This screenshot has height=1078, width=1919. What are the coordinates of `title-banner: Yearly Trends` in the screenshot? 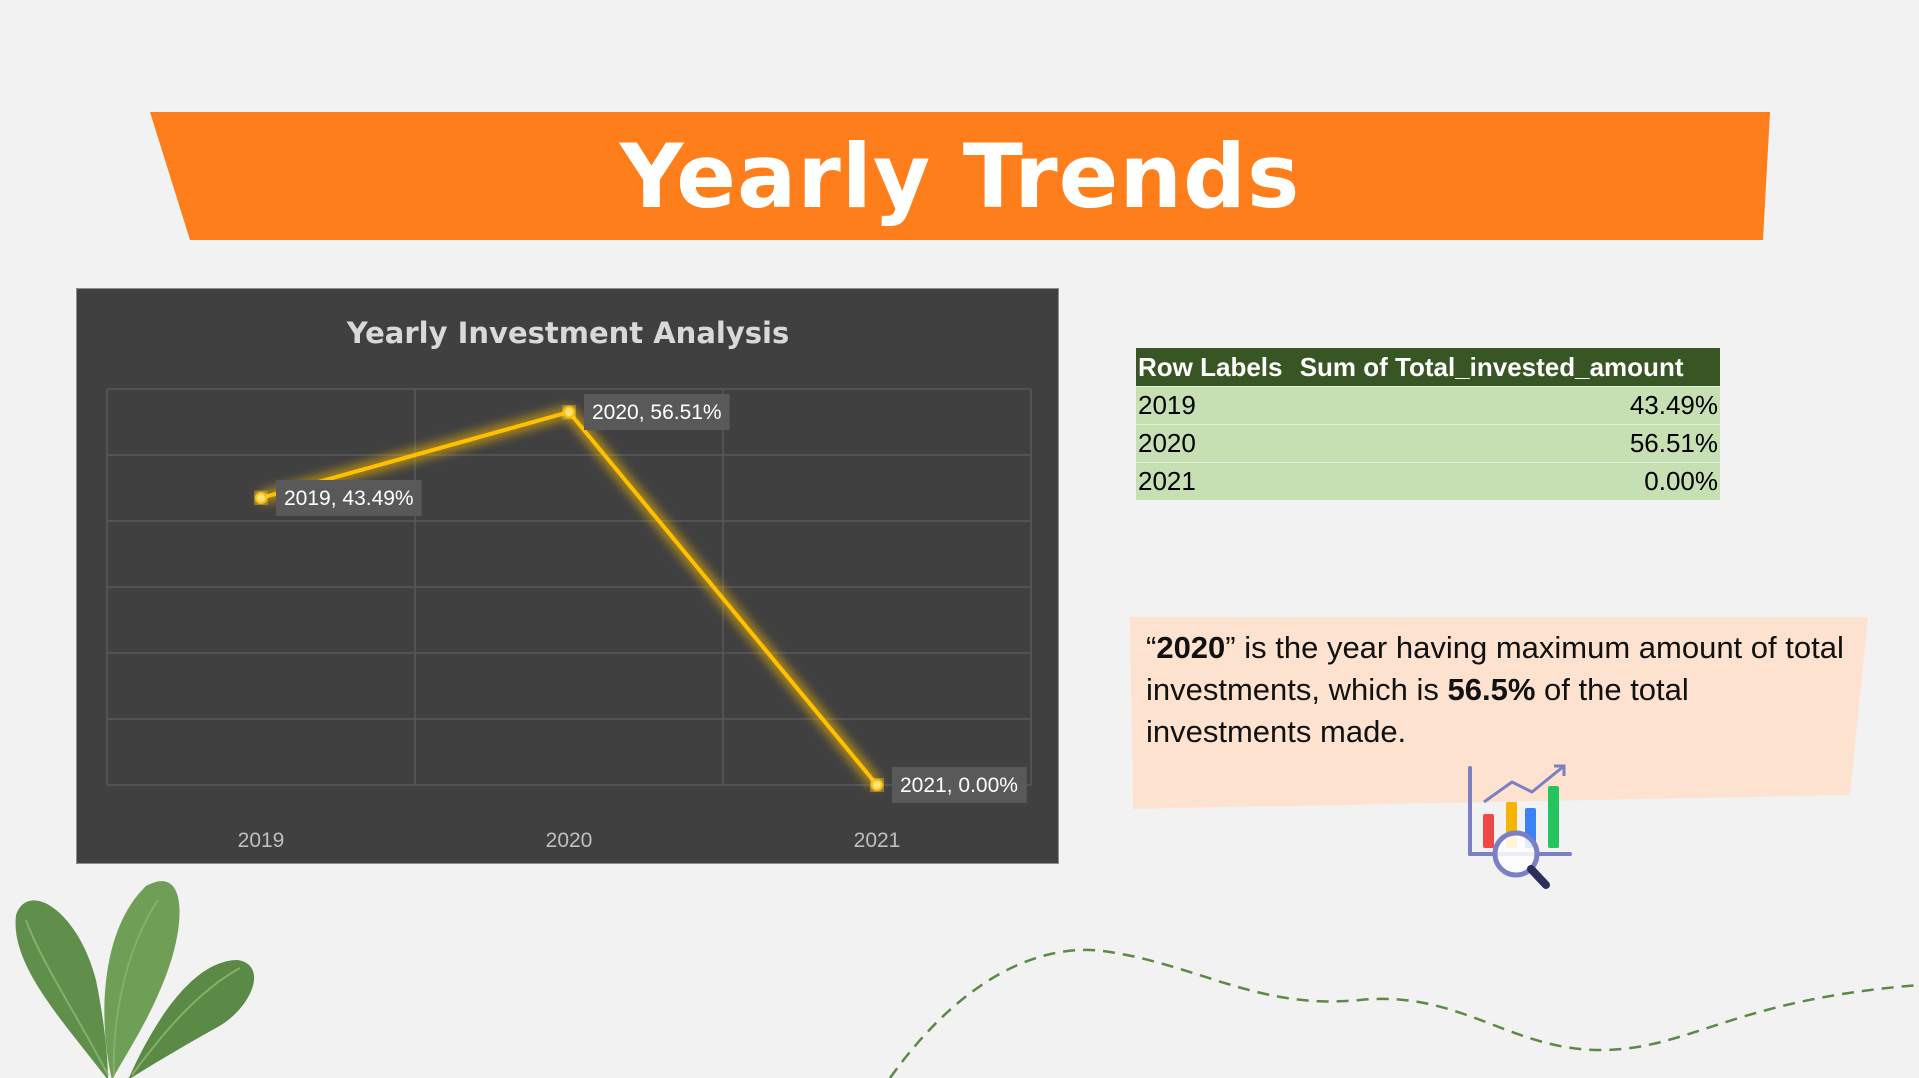 It's located at (960, 176).